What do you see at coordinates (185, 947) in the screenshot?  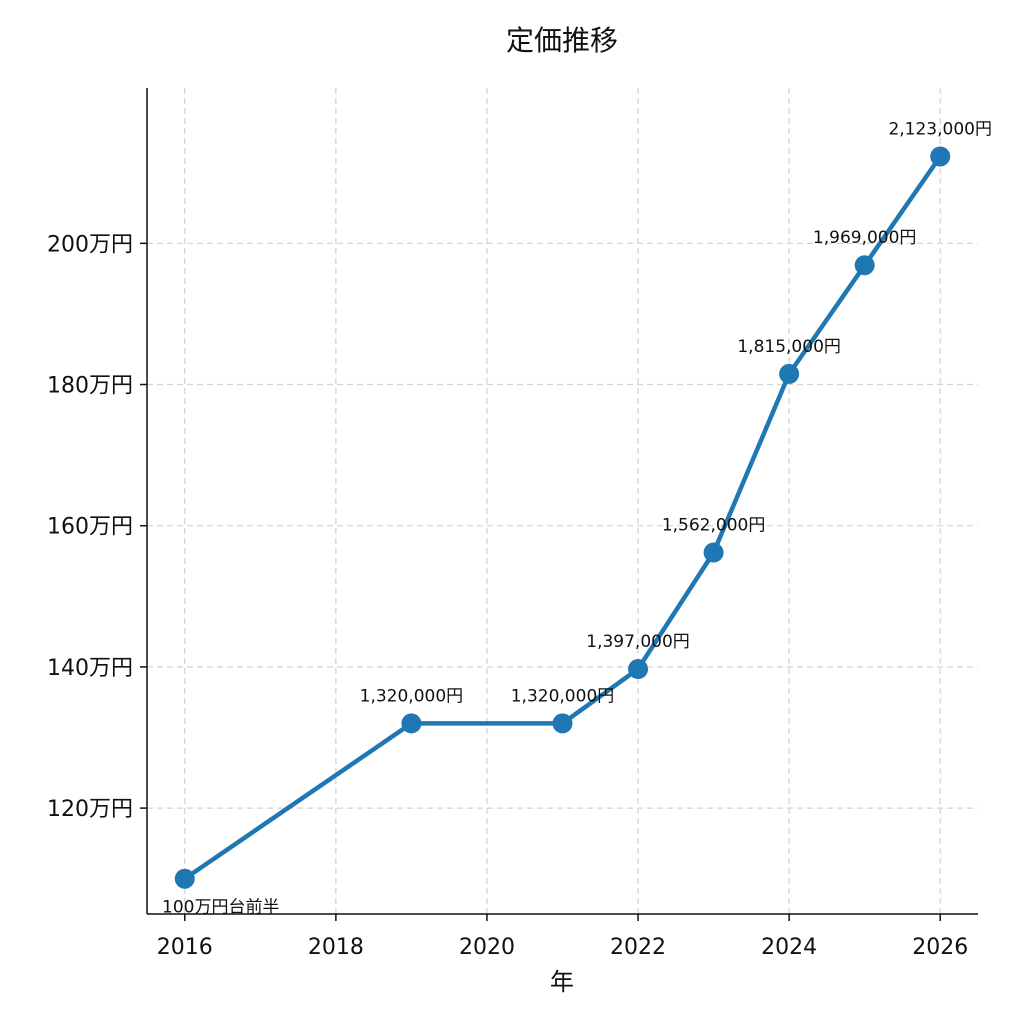 I see `x-tick-label: 2016` at bounding box center [185, 947].